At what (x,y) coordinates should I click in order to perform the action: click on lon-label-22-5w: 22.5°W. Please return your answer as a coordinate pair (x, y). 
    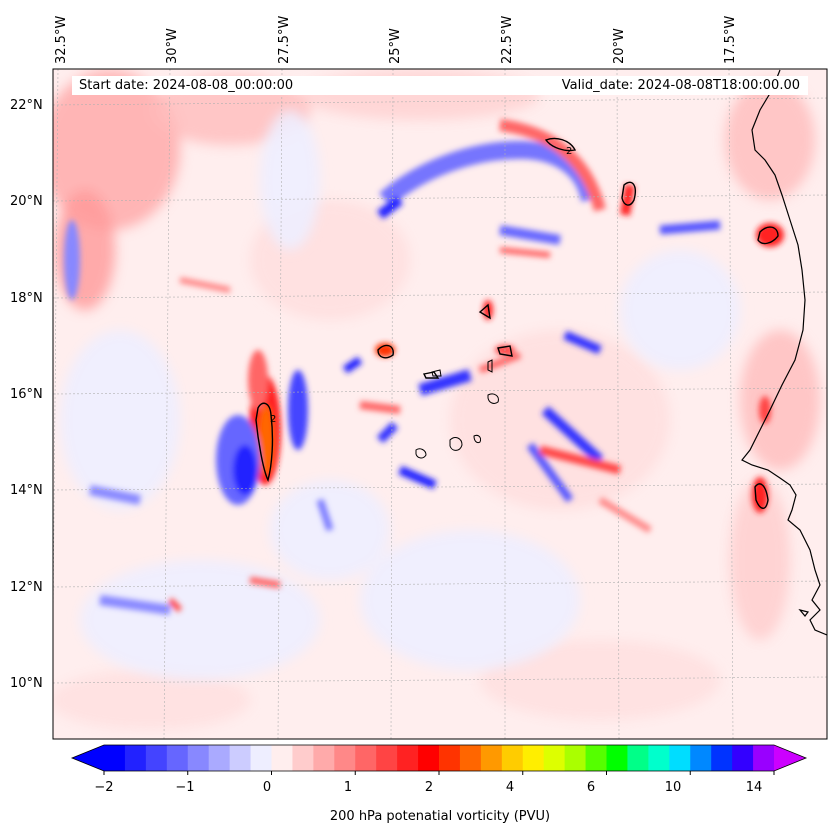
    Looking at the image, I should click on (507, 39).